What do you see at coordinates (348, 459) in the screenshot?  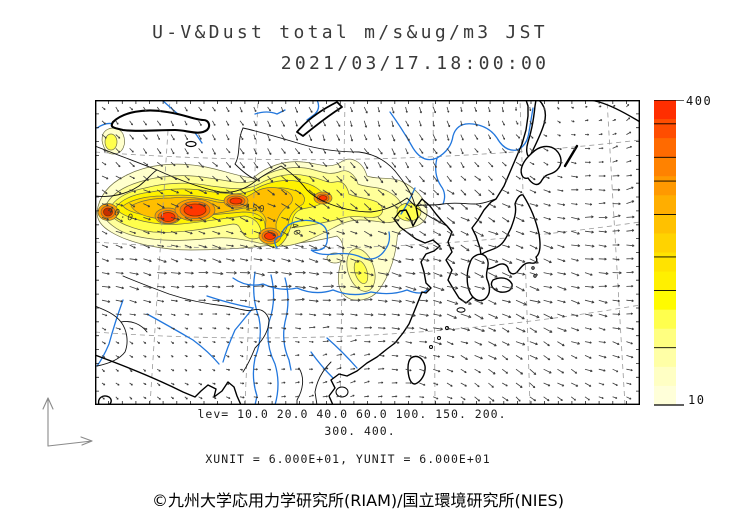 I see `vector-units-text: XUNIT = 6.000E+01, YUNIT = 6.000E+01` at bounding box center [348, 459].